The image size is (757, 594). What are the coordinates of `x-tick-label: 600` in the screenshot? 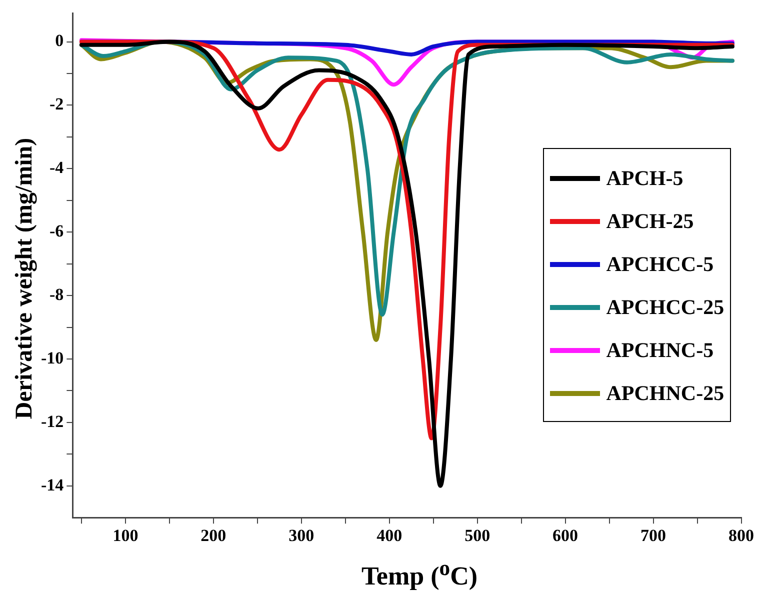 It's located at (565, 536).